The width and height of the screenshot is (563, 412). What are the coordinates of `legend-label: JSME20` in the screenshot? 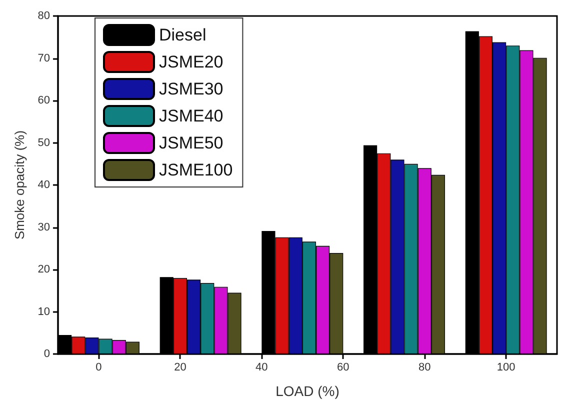 It's located at (191, 62).